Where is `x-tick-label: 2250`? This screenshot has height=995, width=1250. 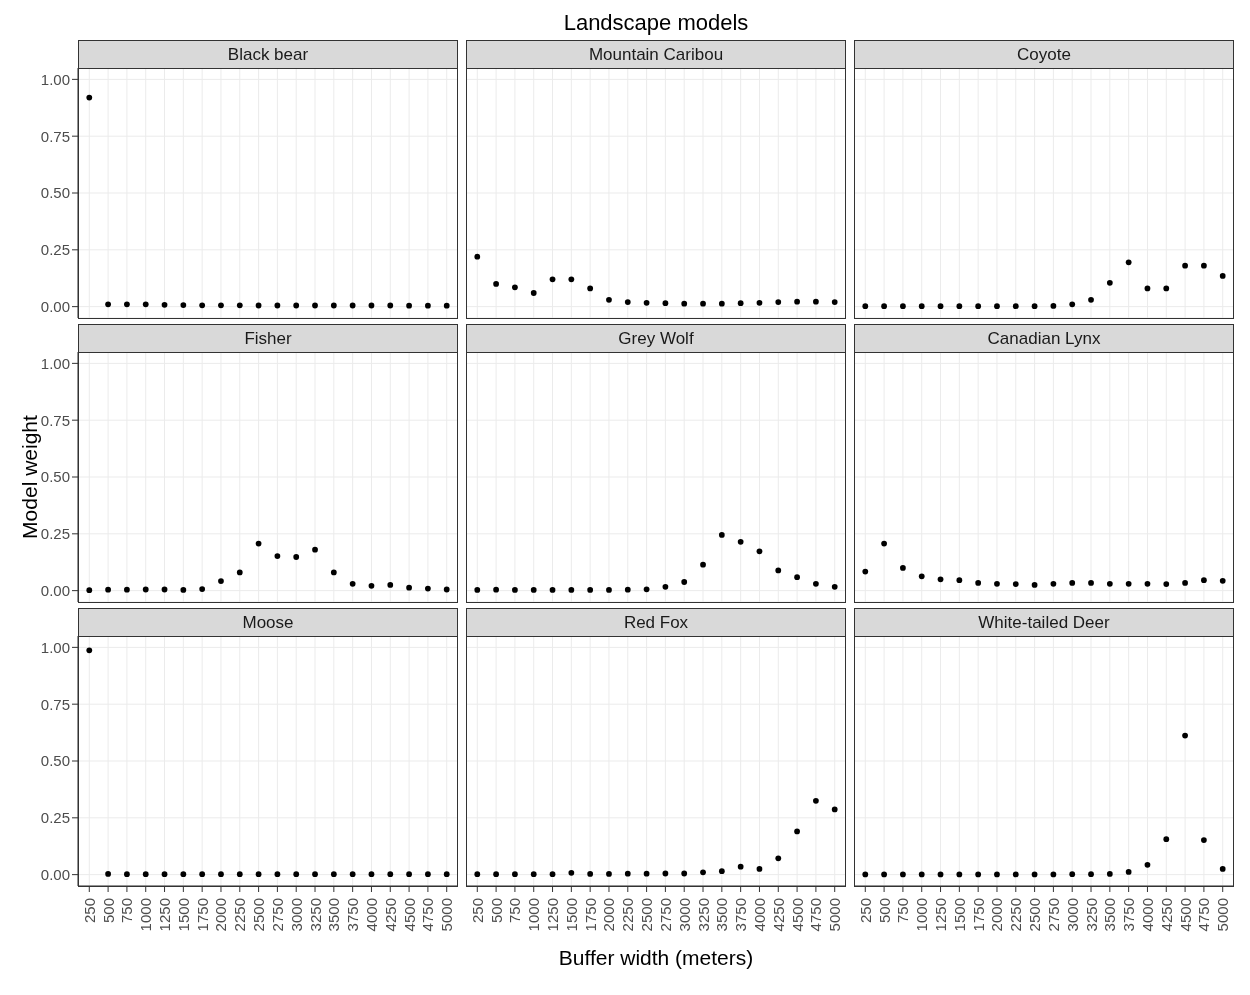 x-tick-label: 2250 is located at coordinates (1016, 915).